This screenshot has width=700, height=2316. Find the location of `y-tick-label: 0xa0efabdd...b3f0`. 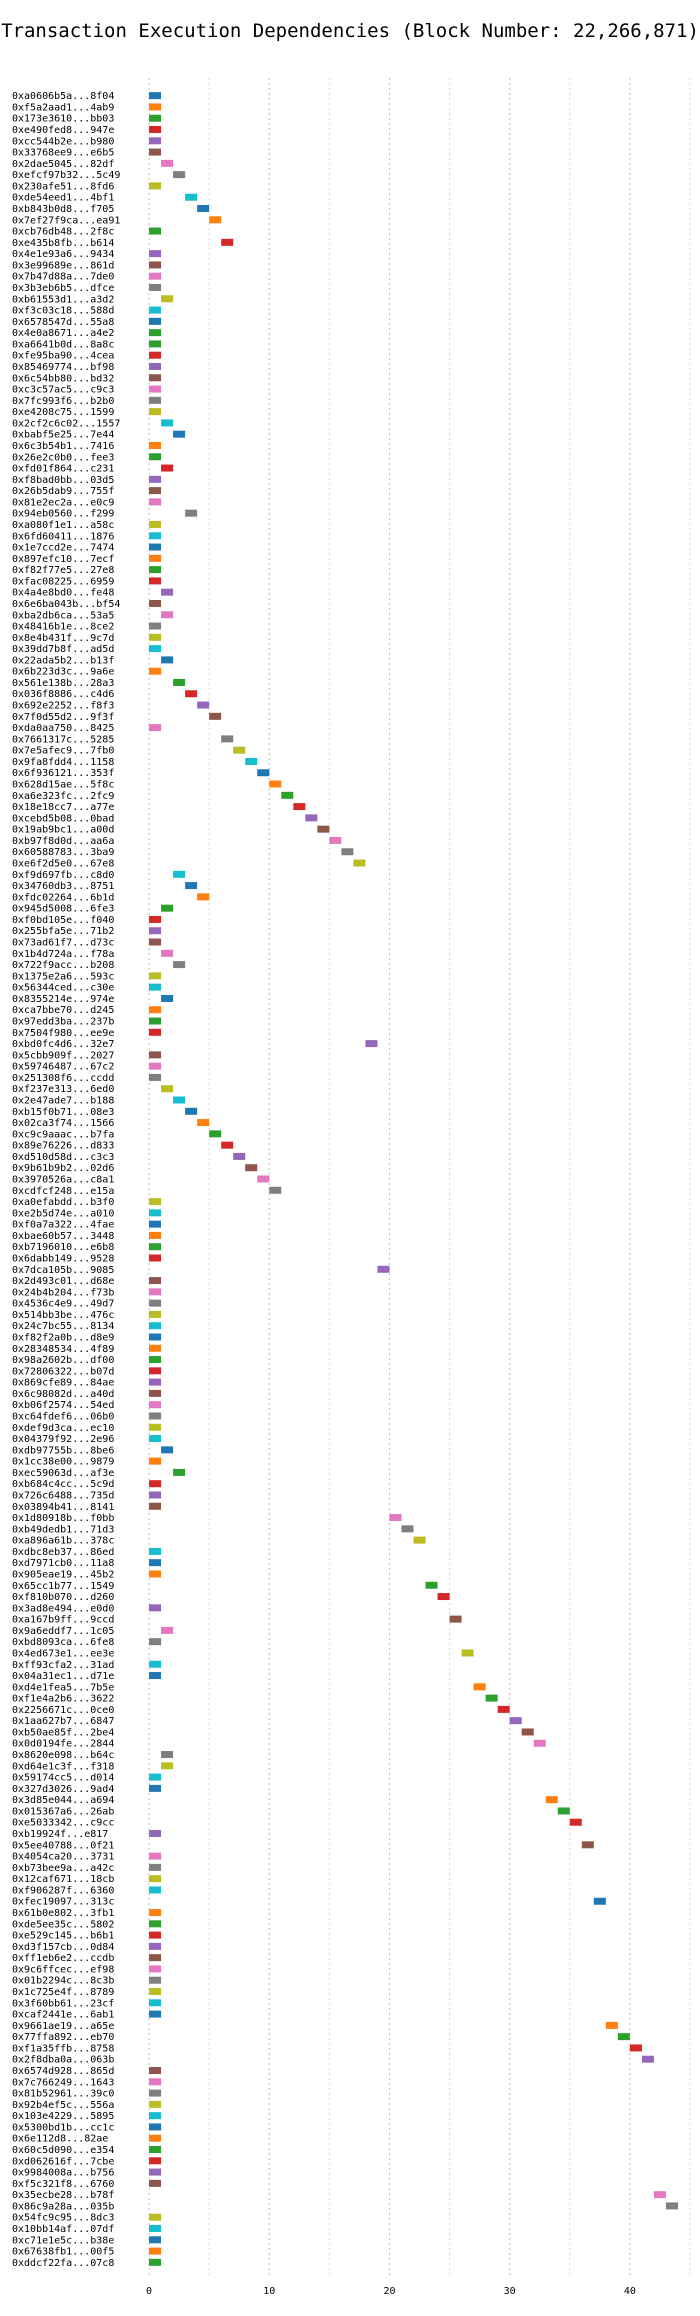

y-tick-label: 0xa0efabdd...b3f0 is located at coordinates (63, 1202).